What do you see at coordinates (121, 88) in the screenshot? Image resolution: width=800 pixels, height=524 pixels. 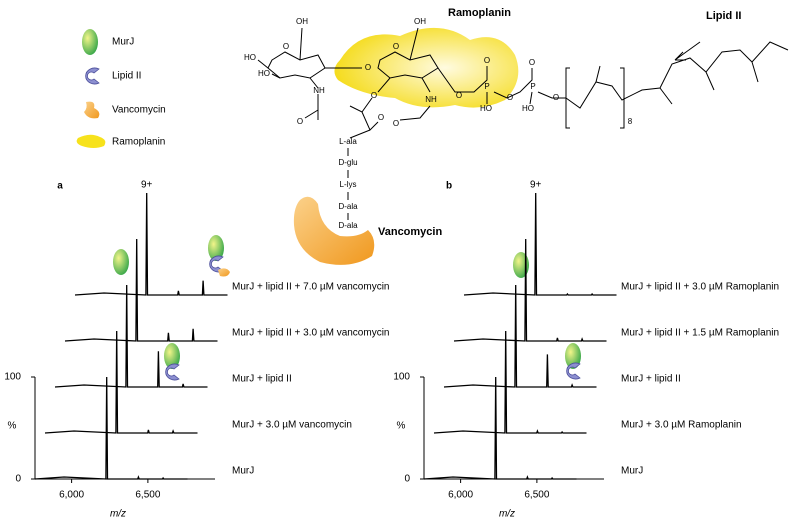 I see `legend: MurJ Lipid II Vancomycin Ramoplanin` at bounding box center [121, 88].